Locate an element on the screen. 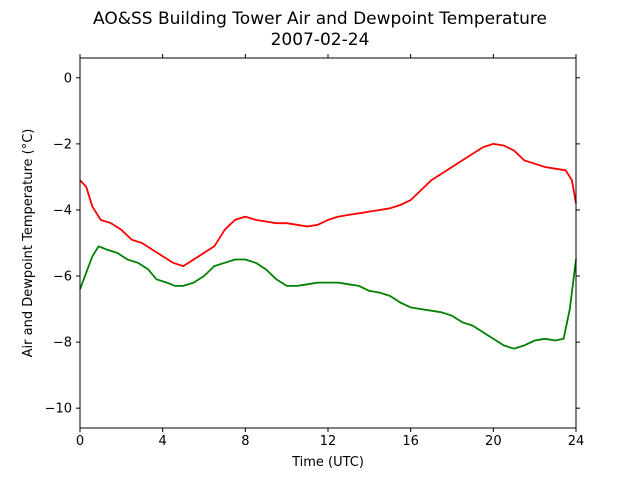  y-tick-label: −4 is located at coordinates (62, 210).